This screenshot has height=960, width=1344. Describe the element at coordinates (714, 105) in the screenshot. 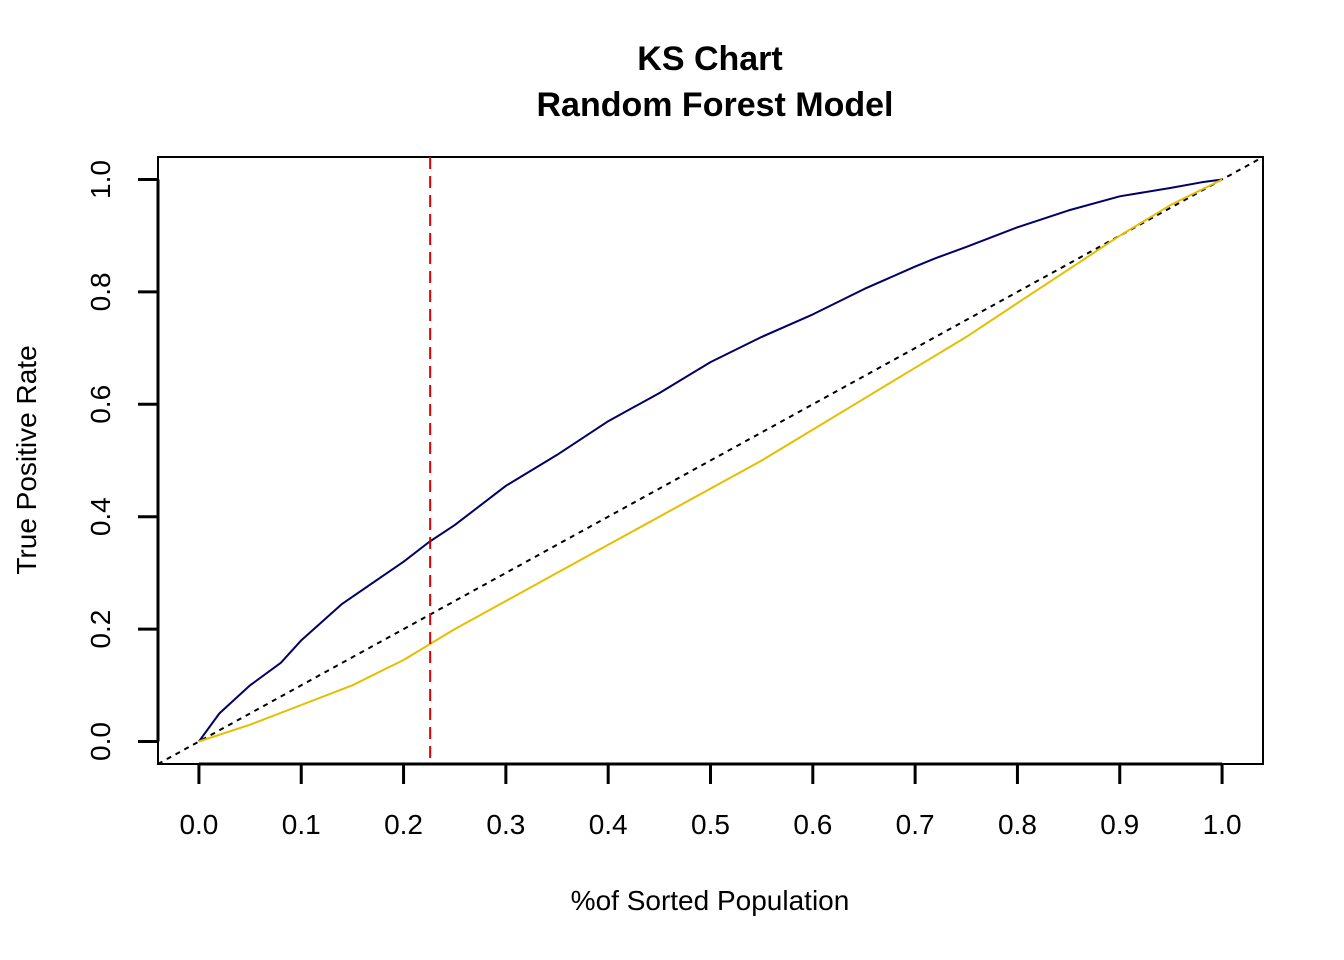

I see `chart-subtitle: Random Forest Model` at that location.